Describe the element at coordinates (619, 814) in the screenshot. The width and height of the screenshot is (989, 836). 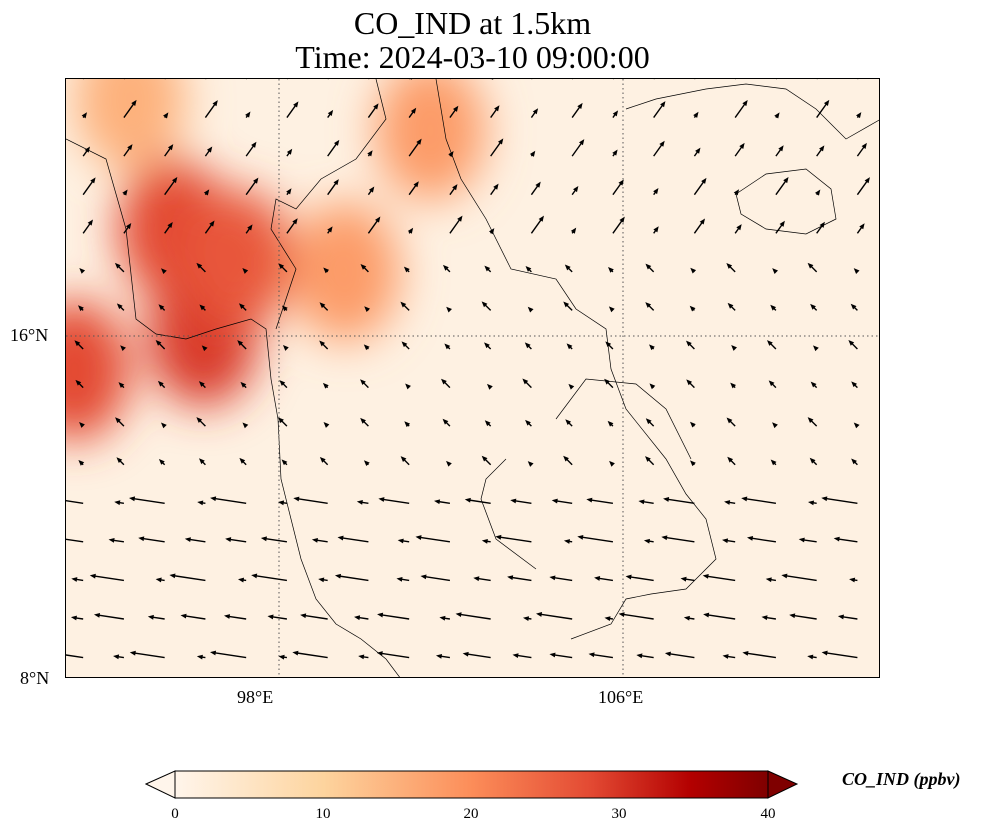
I see `colorbar-tick: 30` at that location.